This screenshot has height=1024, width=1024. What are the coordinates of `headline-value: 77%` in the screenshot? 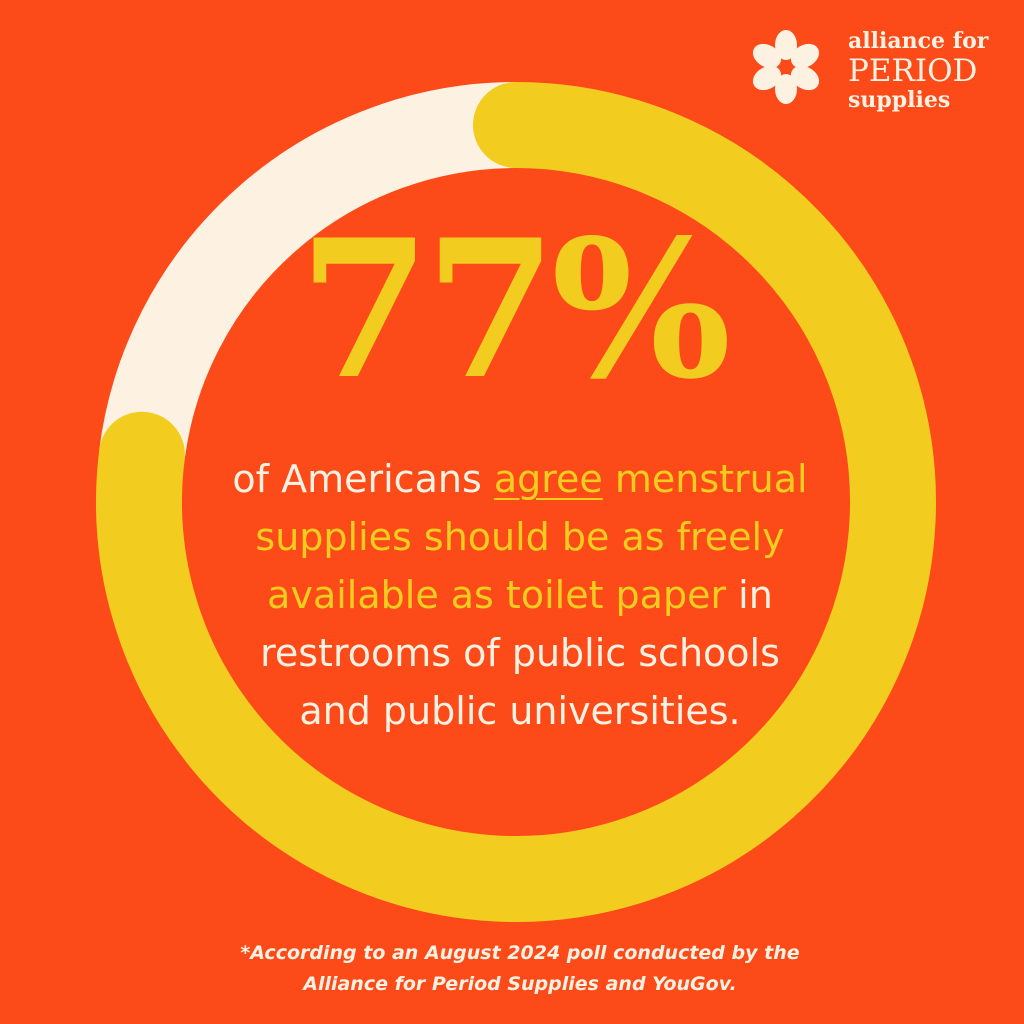 It's located at (515, 309).